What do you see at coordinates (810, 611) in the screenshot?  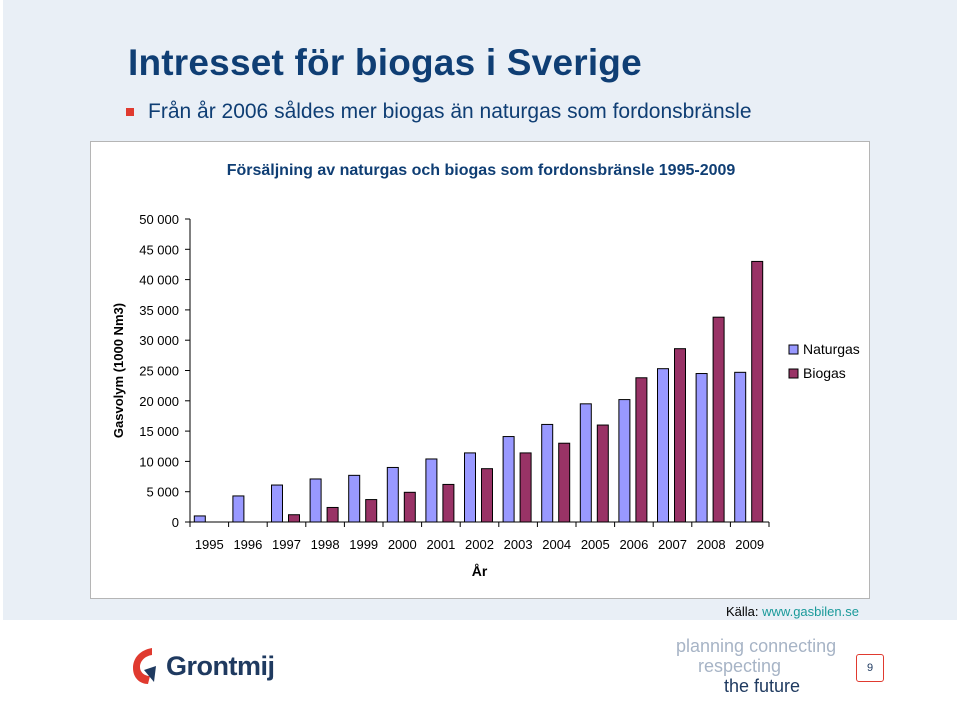 I see `source-link: www.gasbilen.se` at bounding box center [810, 611].